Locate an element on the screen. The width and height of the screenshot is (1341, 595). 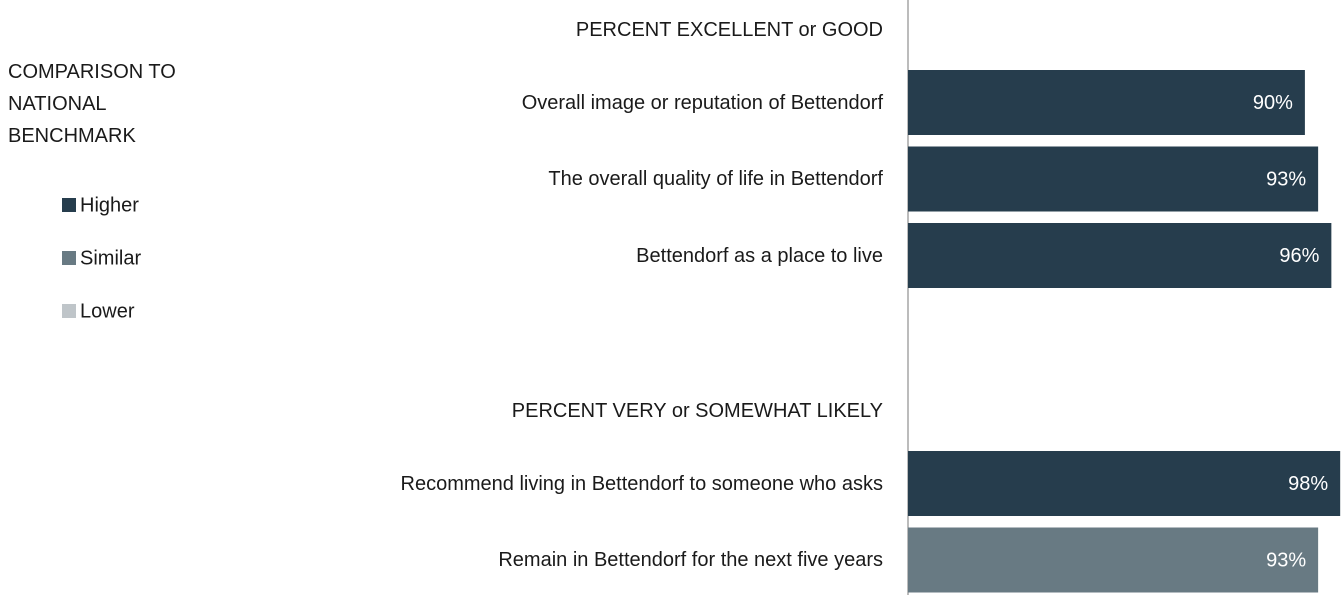
category-text: Bettendorf as a place to live is located at coordinates (759, 255).